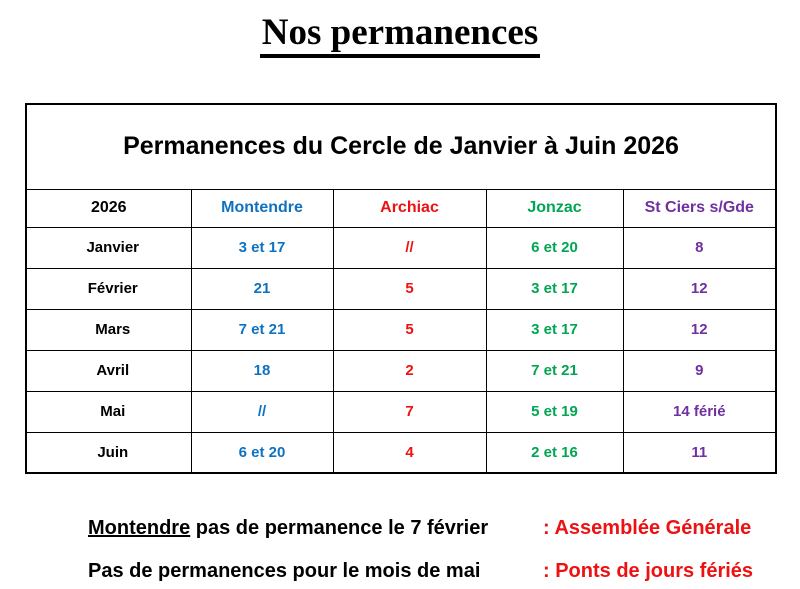 Image resolution: width=800 pixels, height=589 pixels. What do you see at coordinates (262, 411) in the screenshot?
I see `cell-montendre: //` at bounding box center [262, 411].